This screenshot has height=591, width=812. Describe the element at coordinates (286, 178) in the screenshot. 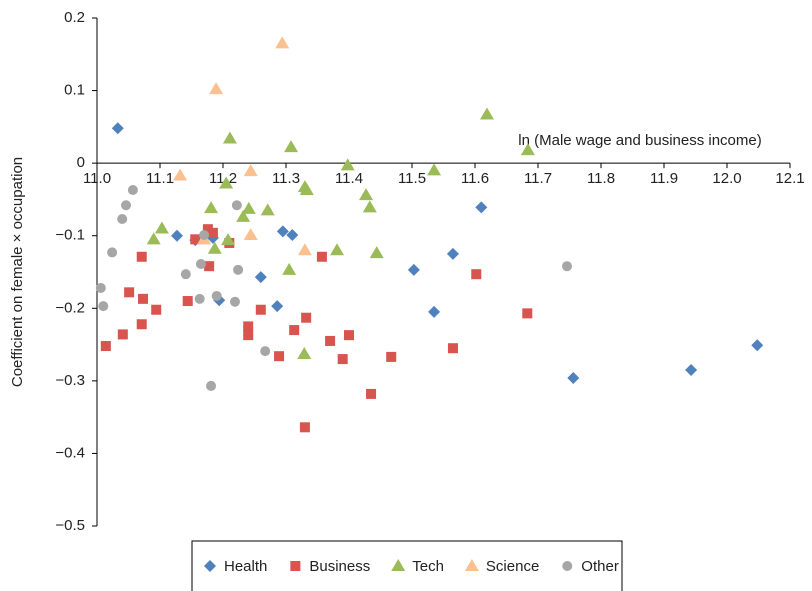

I see `x-tick-label: 11.3` at that location.